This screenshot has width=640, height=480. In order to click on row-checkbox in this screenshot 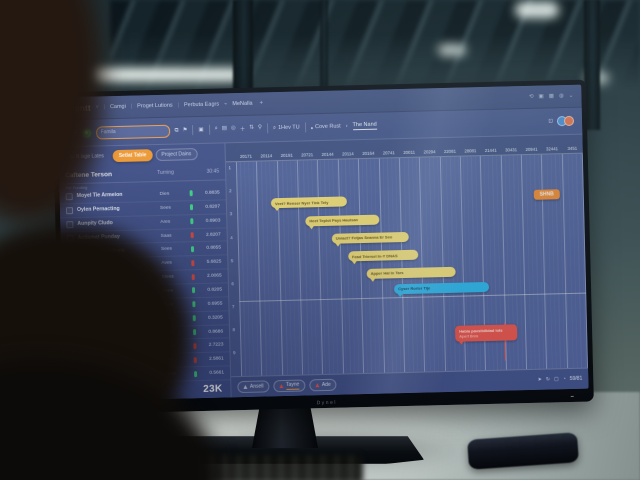, I will do `click(69, 210)`.